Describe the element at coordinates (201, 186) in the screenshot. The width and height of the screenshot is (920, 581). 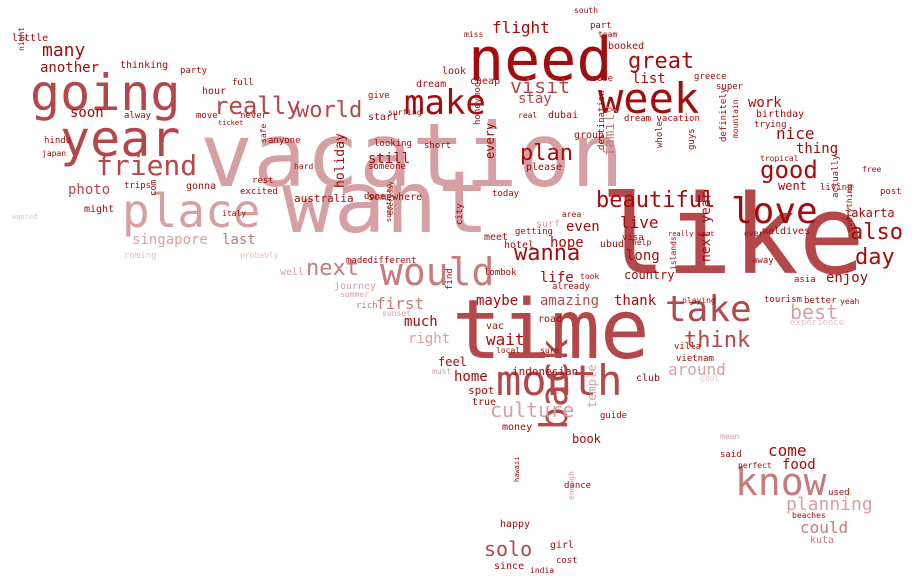
I see `cloud-word-gonna: gonna` at that location.